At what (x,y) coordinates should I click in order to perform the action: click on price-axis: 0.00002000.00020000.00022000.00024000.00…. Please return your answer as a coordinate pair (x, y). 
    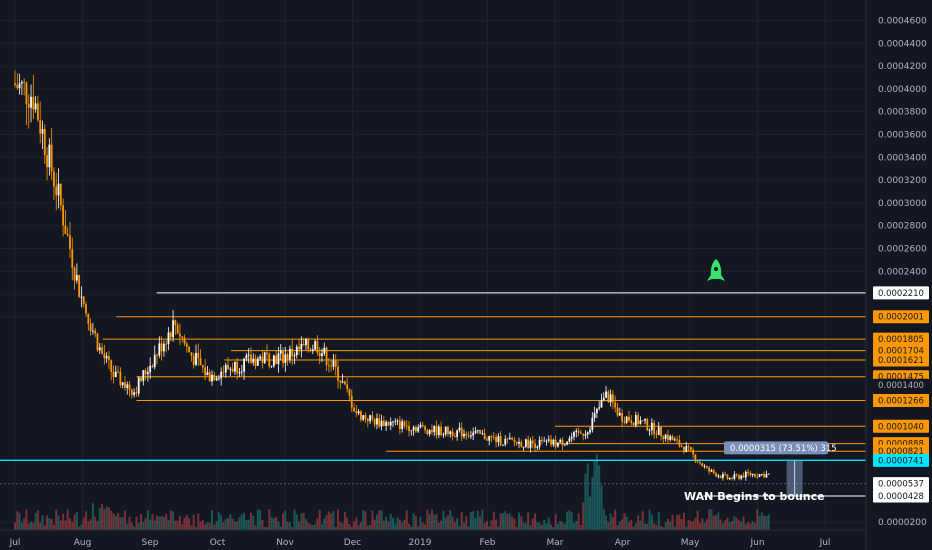
    Looking at the image, I should click on (902, 273).